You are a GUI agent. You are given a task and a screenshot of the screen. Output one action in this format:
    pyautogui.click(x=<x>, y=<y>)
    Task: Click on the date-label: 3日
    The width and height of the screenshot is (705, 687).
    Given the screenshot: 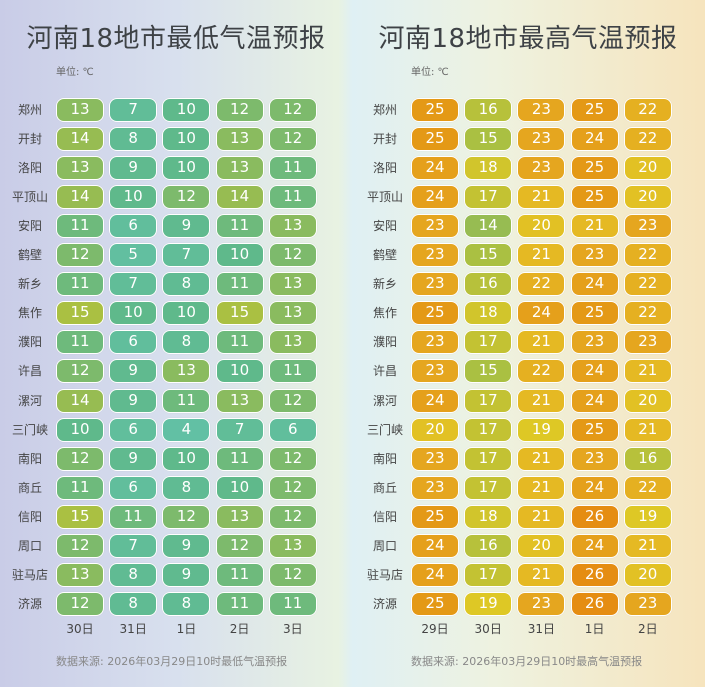 What is the action you would take?
    pyautogui.click(x=292, y=629)
    